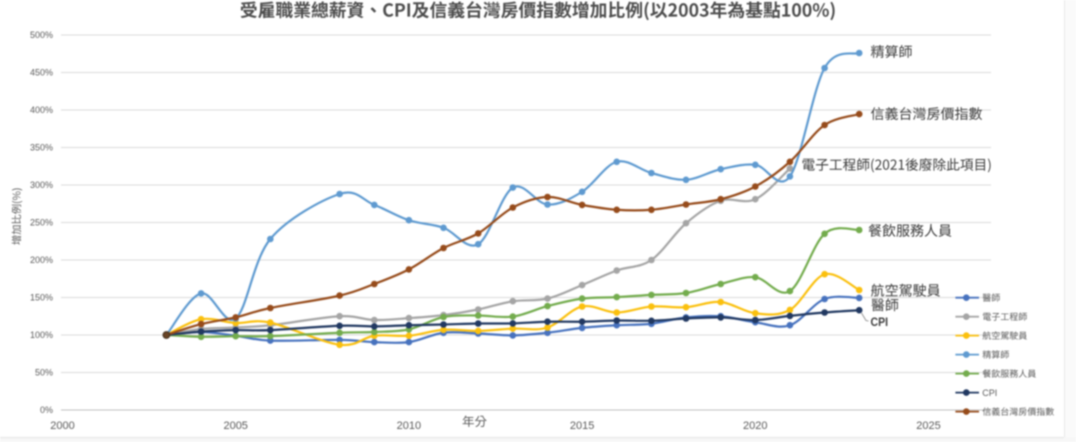  What do you see at coordinates (41, 223) in the screenshot?
I see `svg-text: 250%` at bounding box center [41, 223].